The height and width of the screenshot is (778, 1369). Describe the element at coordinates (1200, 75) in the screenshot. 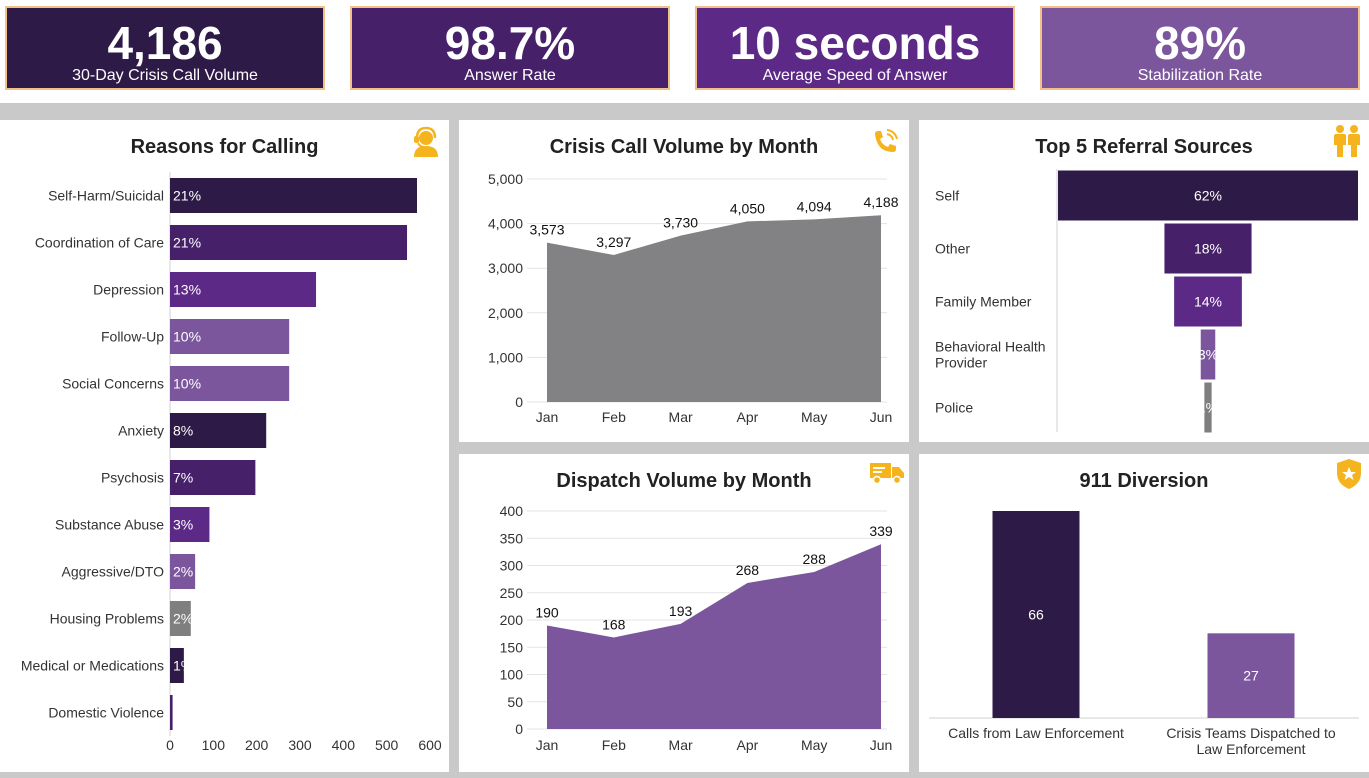

I see `kpi-label: Stabilization Rate` at that location.